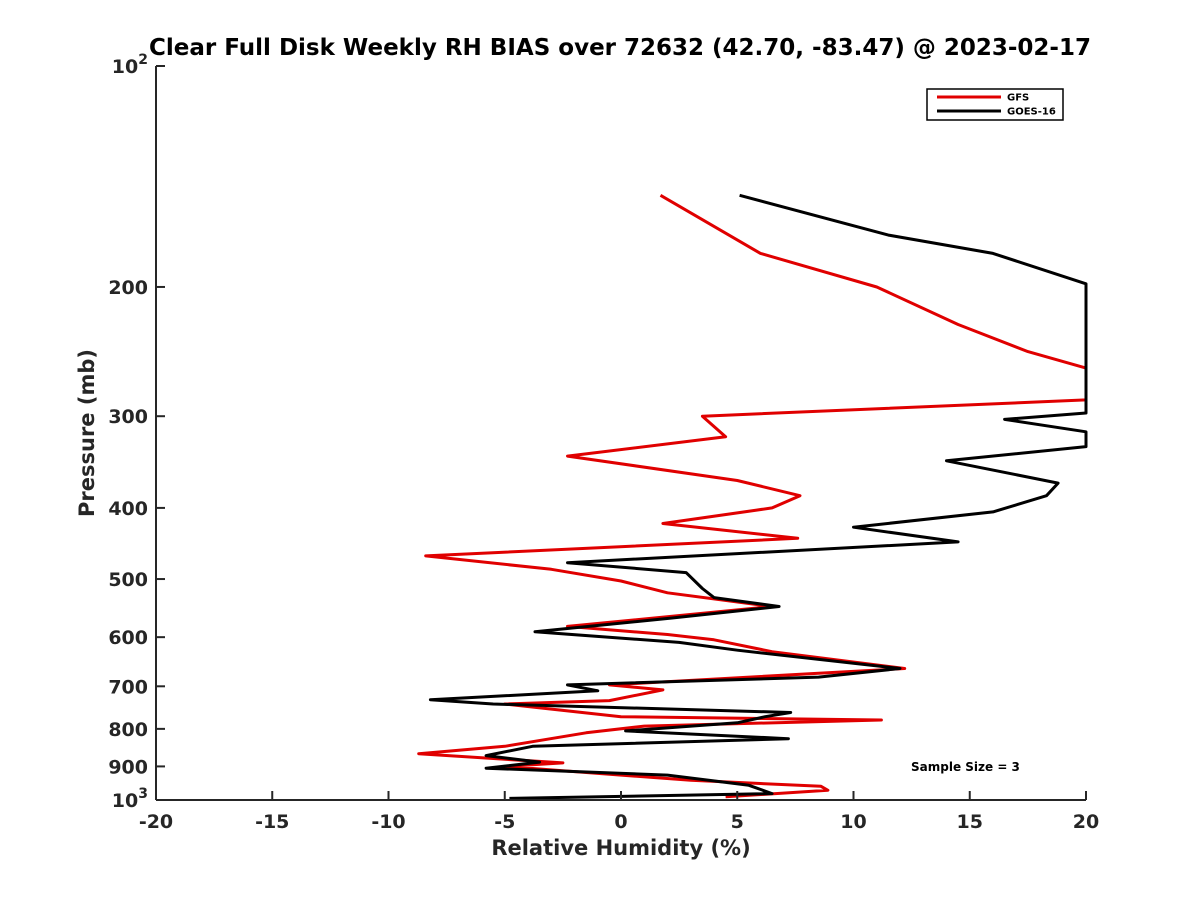 This screenshot has width=1200, height=900. What do you see at coordinates (1086, 822) in the screenshot?
I see `x-tick-label: 20` at bounding box center [1086, 822].